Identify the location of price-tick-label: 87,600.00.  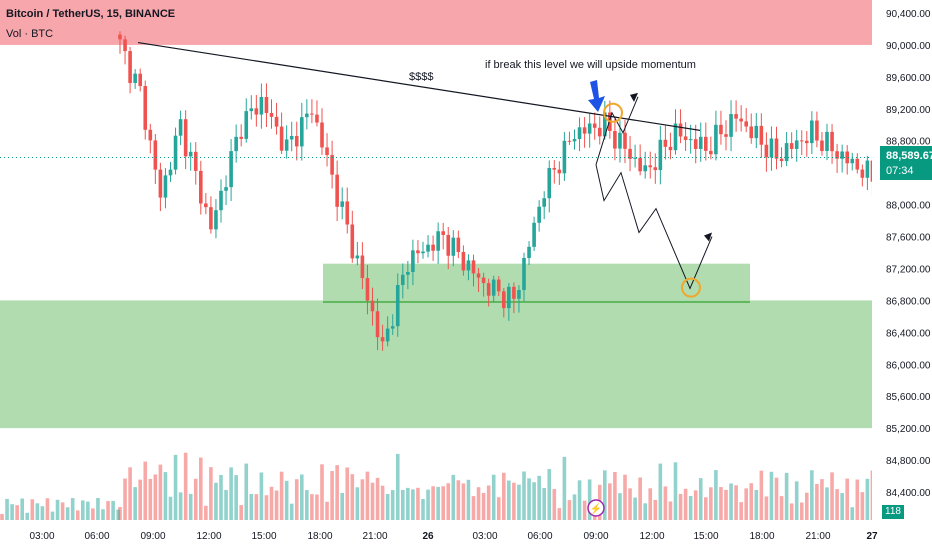
(908, 238).